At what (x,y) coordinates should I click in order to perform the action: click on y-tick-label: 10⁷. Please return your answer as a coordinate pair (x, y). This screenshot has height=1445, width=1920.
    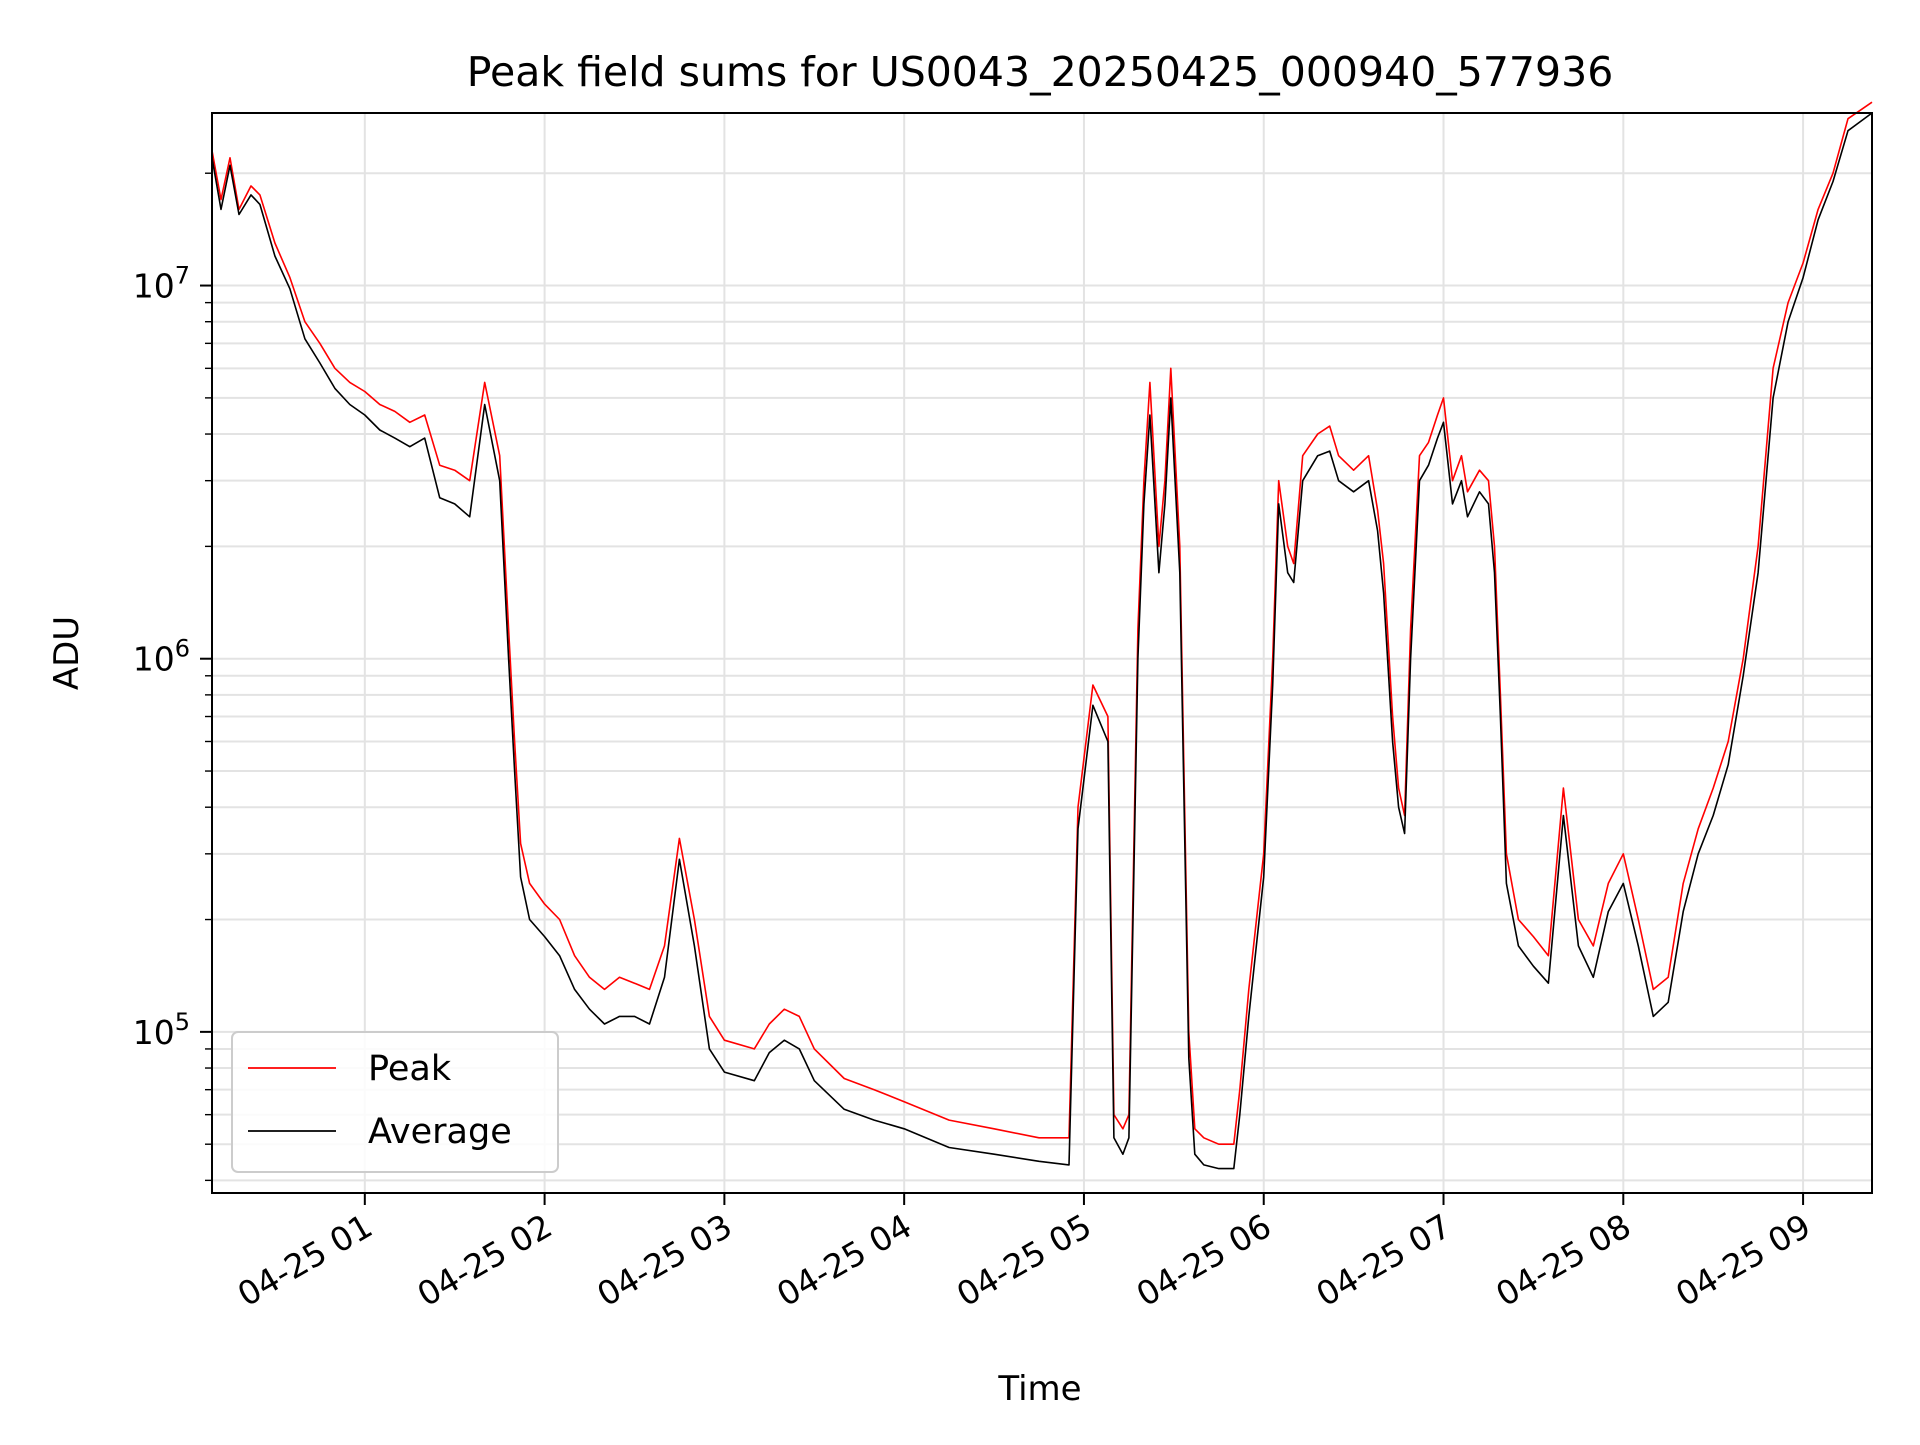
    Looking at the image, I should click on (161, 284).